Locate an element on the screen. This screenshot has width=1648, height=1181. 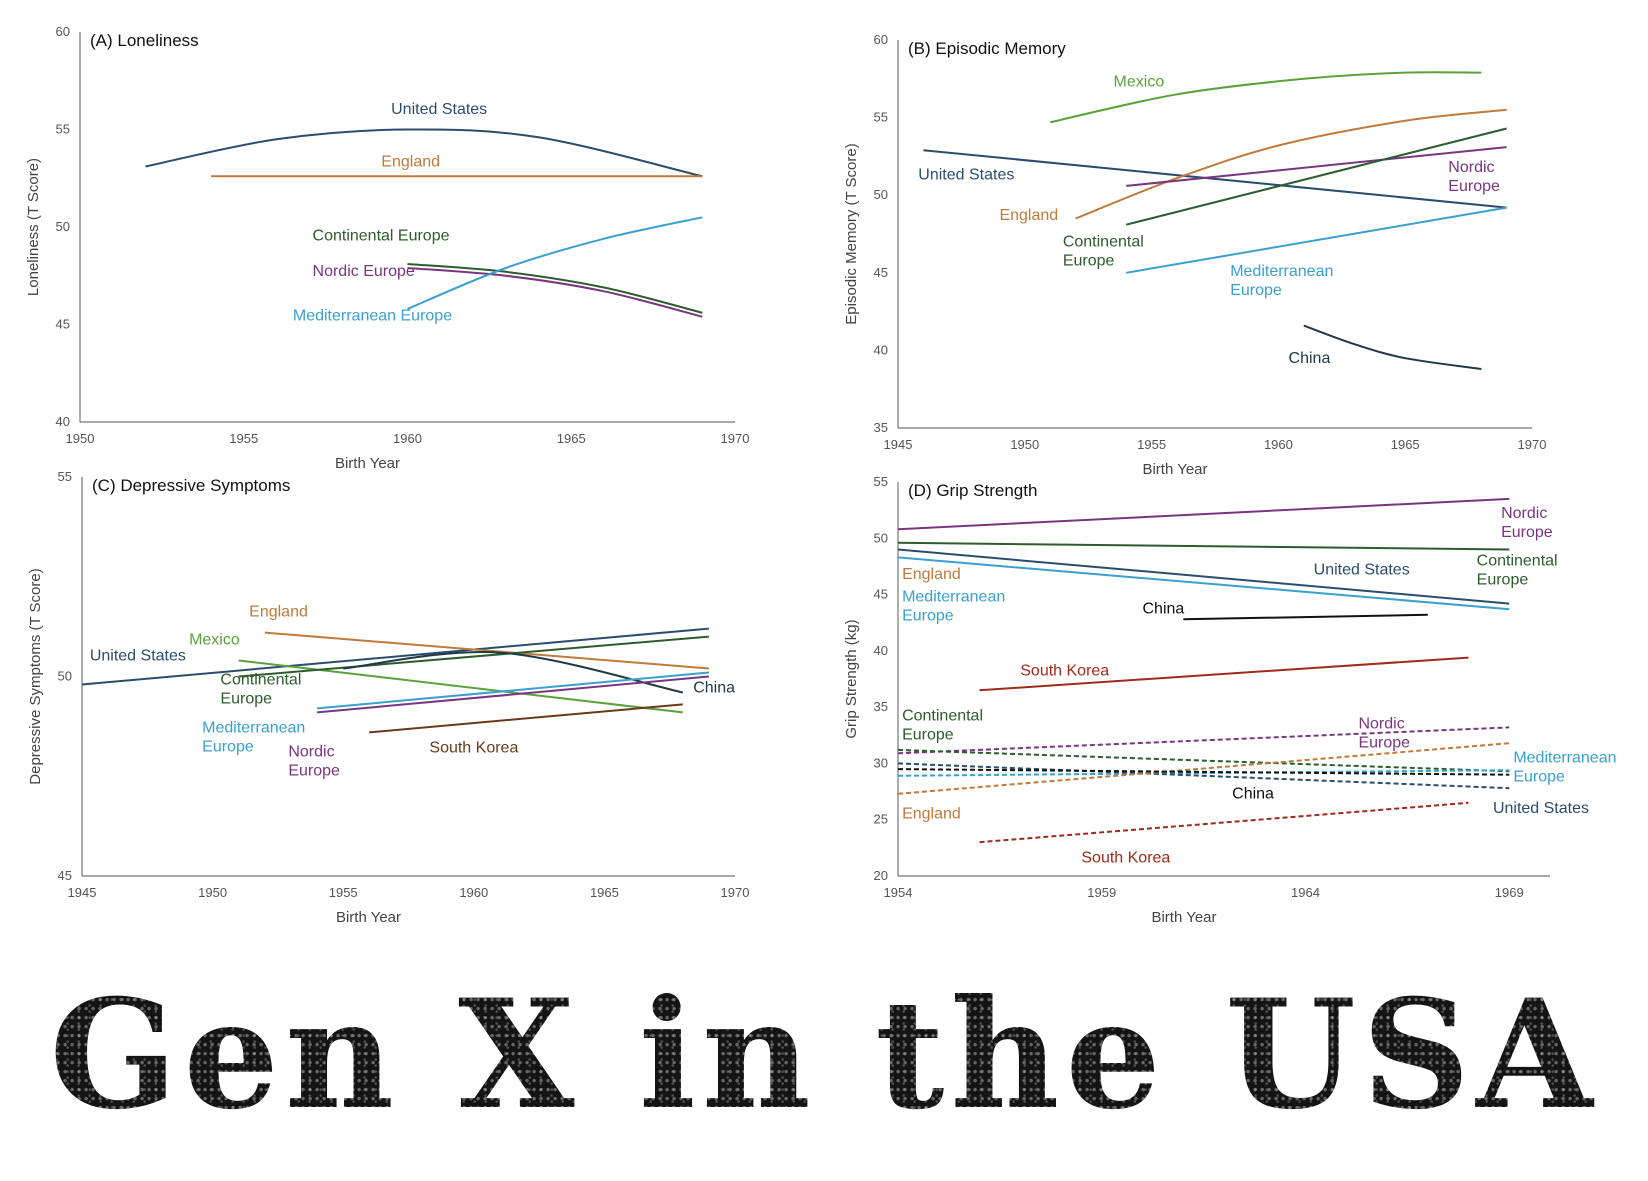
series-line-china is located at coordinates (513, 672).